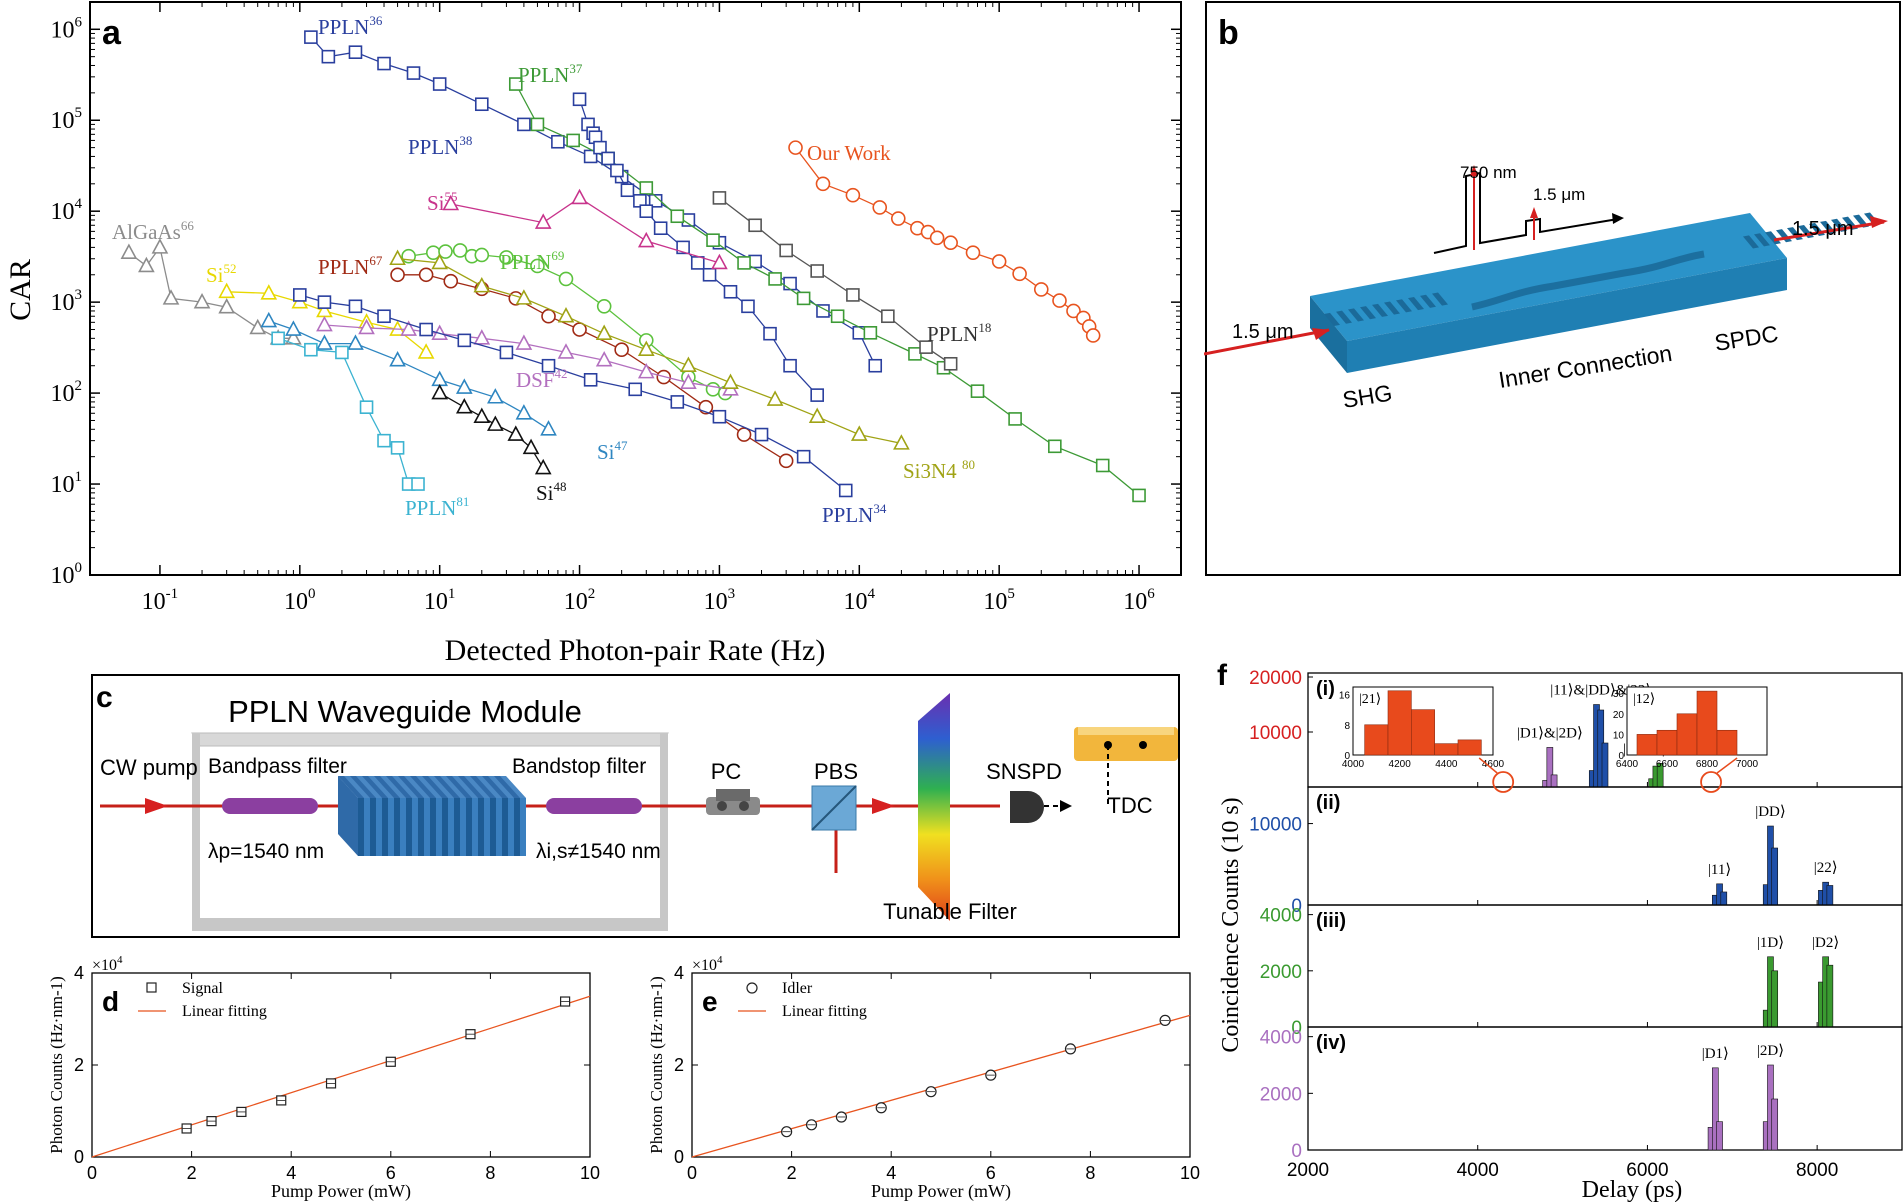 The image size is (1903, 1202). What do you see at coordinates (1308, 1170) in the screenshot?
I see `x-tick-label: 2000` at bounding box center [1308, 1170].